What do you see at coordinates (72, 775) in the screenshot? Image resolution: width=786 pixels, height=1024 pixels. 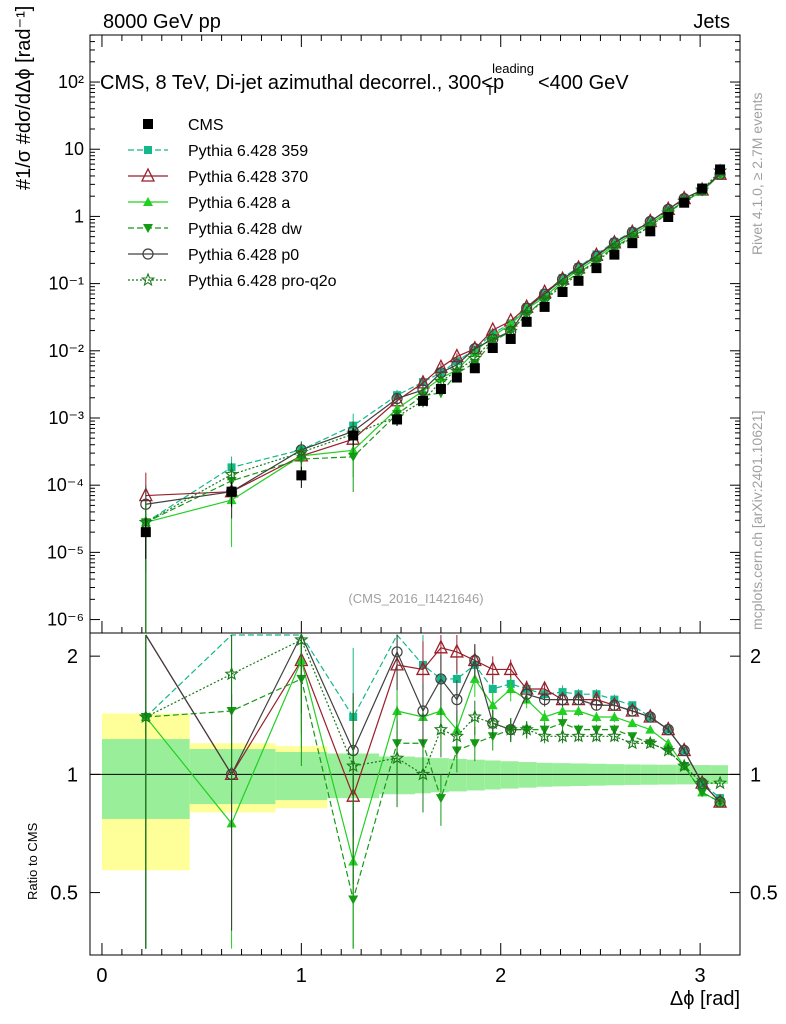 I see `ratio-tick-label: 1` at bounding box center [72, 775].